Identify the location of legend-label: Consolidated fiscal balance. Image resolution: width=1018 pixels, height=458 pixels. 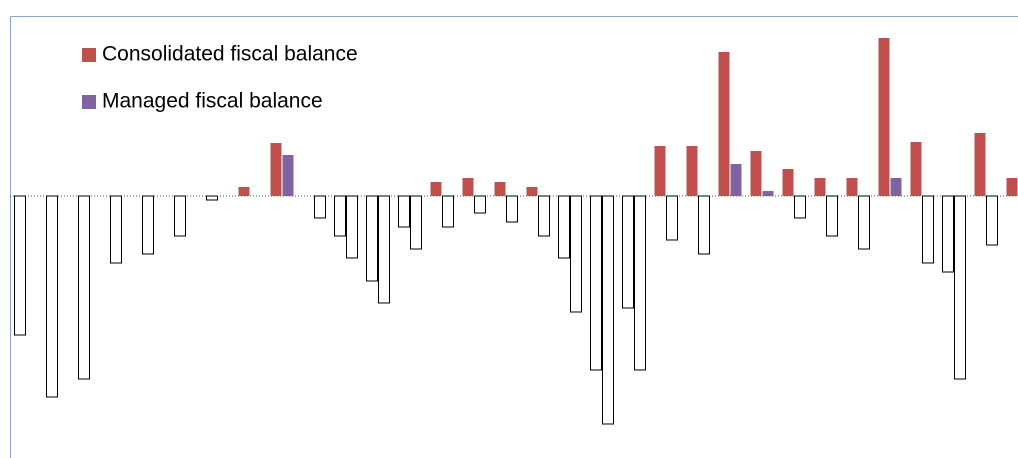
(230, 54).